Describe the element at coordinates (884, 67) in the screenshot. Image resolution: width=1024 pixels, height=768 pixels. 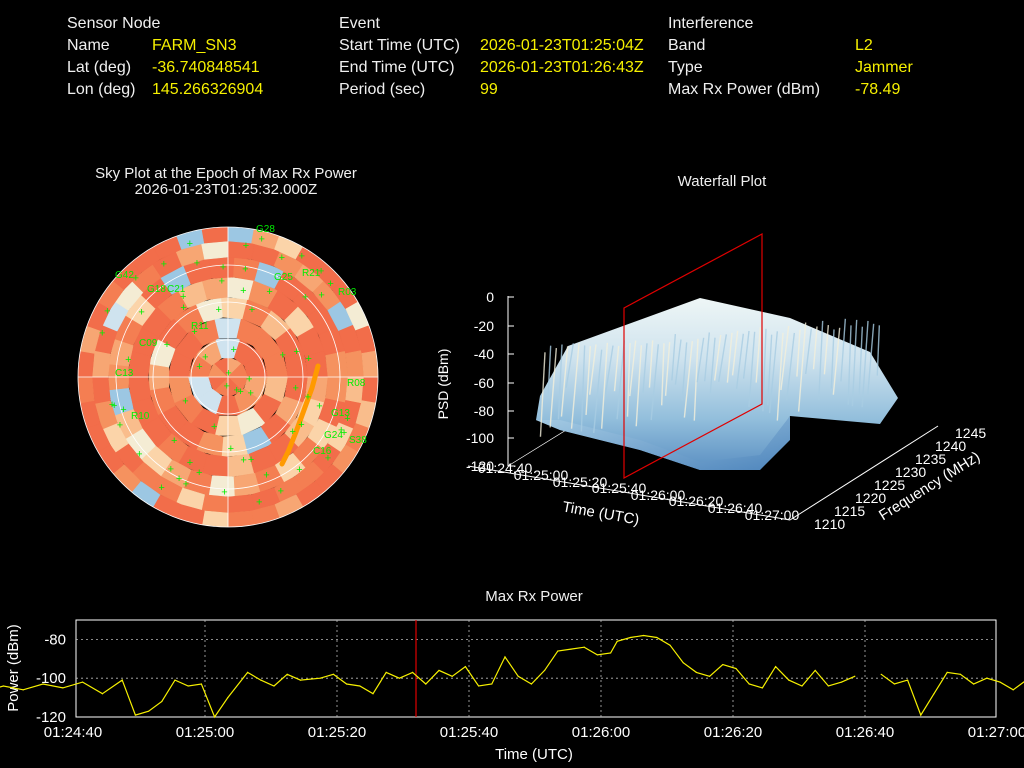
I see `type-value: Jammer` at that location.